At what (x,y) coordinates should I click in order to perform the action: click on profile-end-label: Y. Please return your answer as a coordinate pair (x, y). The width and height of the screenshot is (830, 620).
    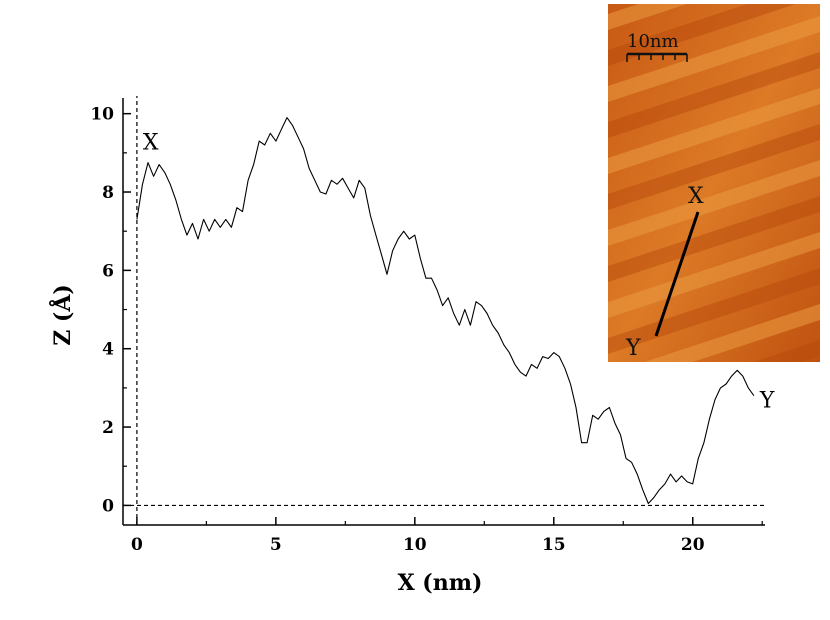
    Looking at the image, I should click on (767, 401).